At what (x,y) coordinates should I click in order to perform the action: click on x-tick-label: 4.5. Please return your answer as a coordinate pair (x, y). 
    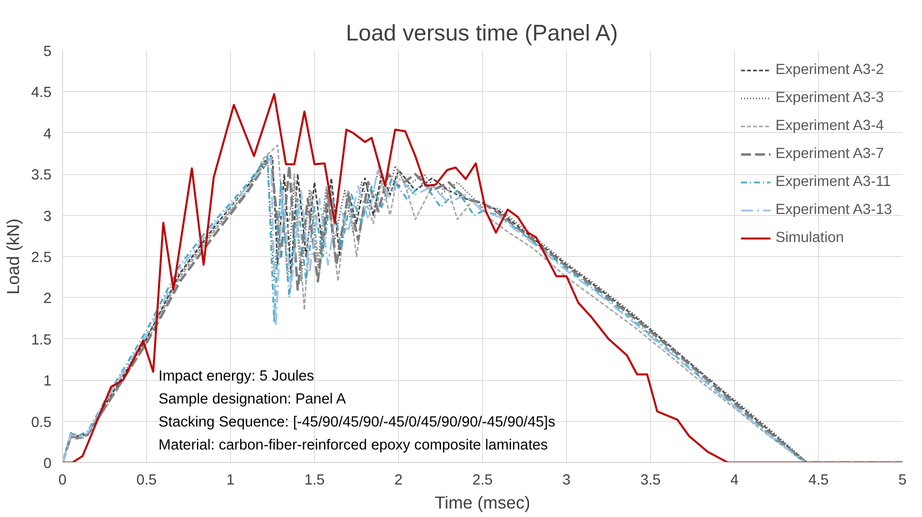
    Looking at the image, I should click on (818, 480).